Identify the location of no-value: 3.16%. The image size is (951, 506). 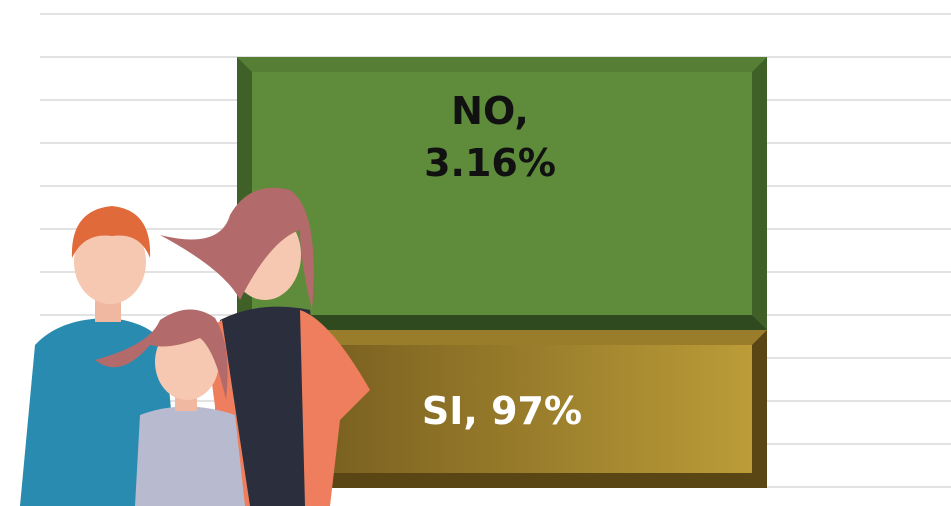
(490, 163).